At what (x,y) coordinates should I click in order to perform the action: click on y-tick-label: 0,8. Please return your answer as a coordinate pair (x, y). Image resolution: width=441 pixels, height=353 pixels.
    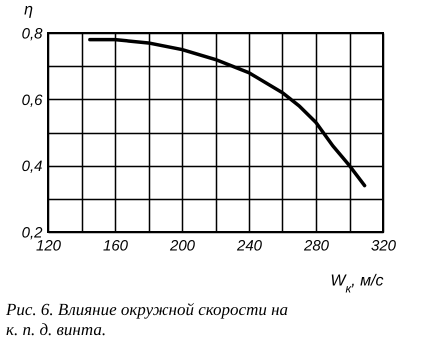
    Looking at the image, I should click on (33, 34).